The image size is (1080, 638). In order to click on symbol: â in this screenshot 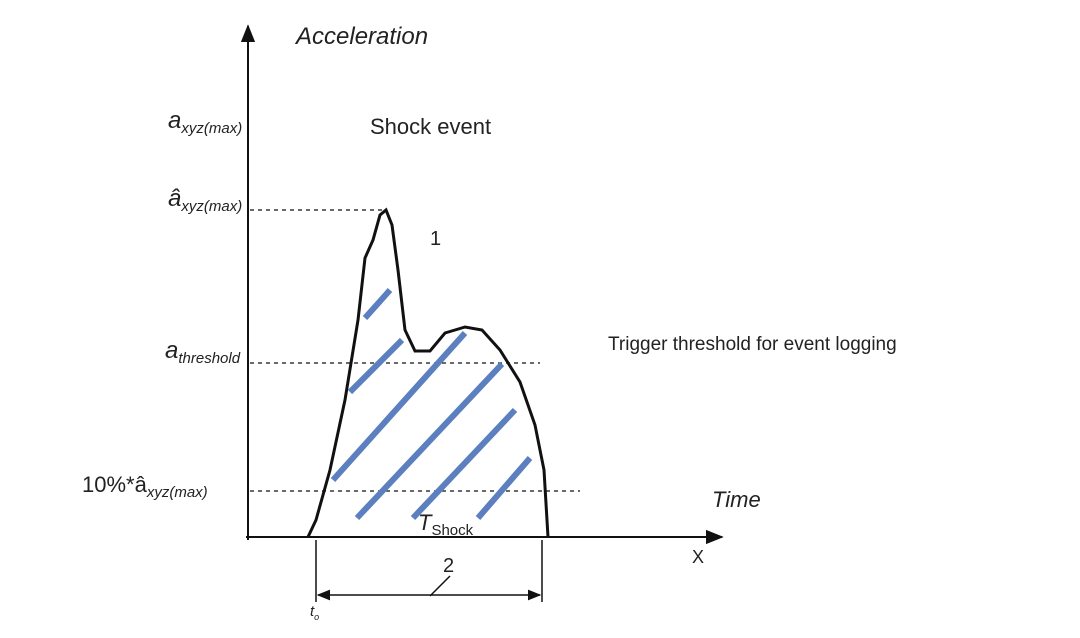, I will do `click(174, 198)`.